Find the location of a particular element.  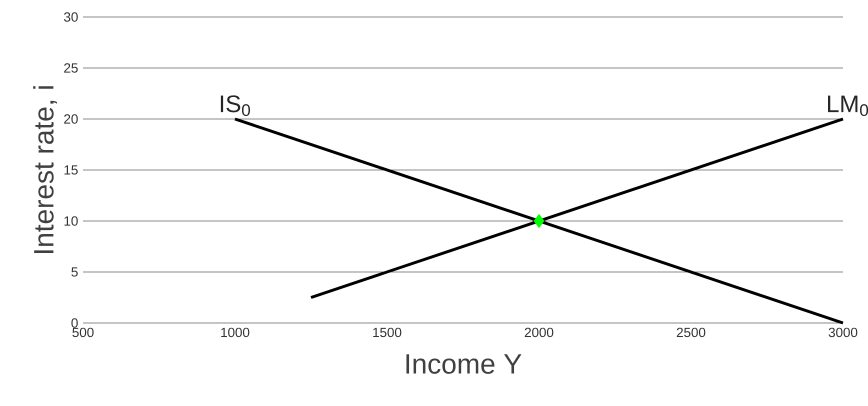

x-tick-label: 2000 is located at coordinates (539, 333).